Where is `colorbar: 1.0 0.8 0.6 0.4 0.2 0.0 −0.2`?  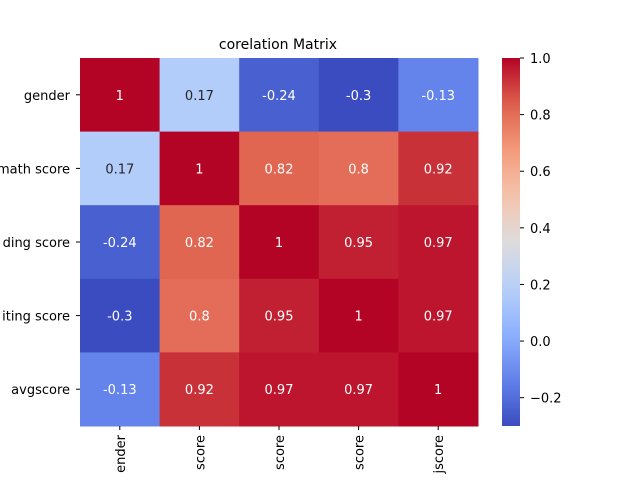 colorbar: 1.0 0.8 0.6 0.4 0.2 0.0 −0.2 is located at coordinates (532, 239).